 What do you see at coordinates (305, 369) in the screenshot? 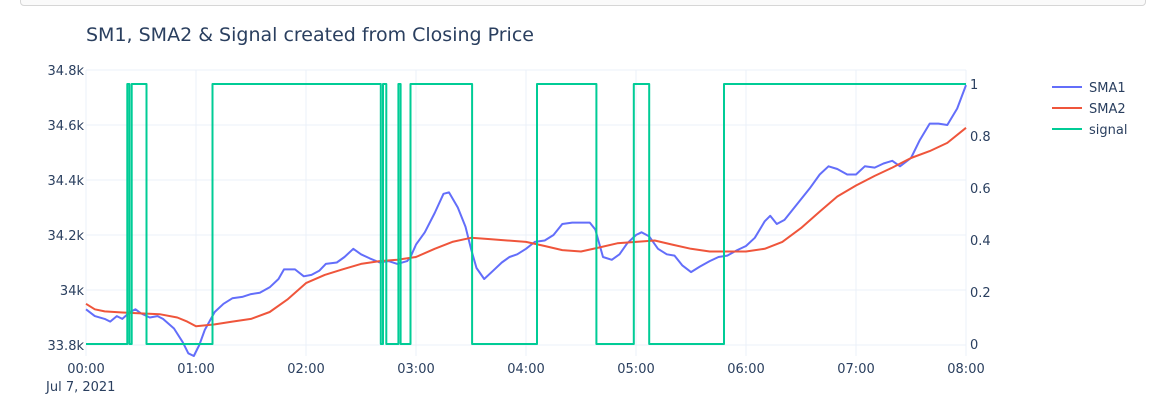
I see `x-tick-label-2: 02:00` at bounding box center [305, 369].